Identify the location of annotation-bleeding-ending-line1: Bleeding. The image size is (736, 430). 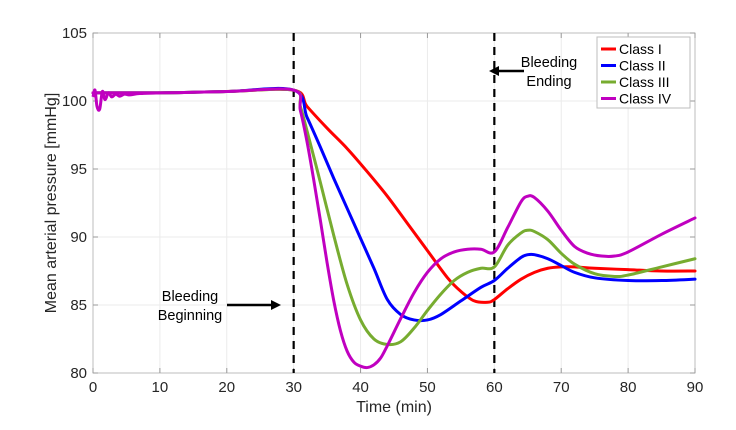
(549, 63).